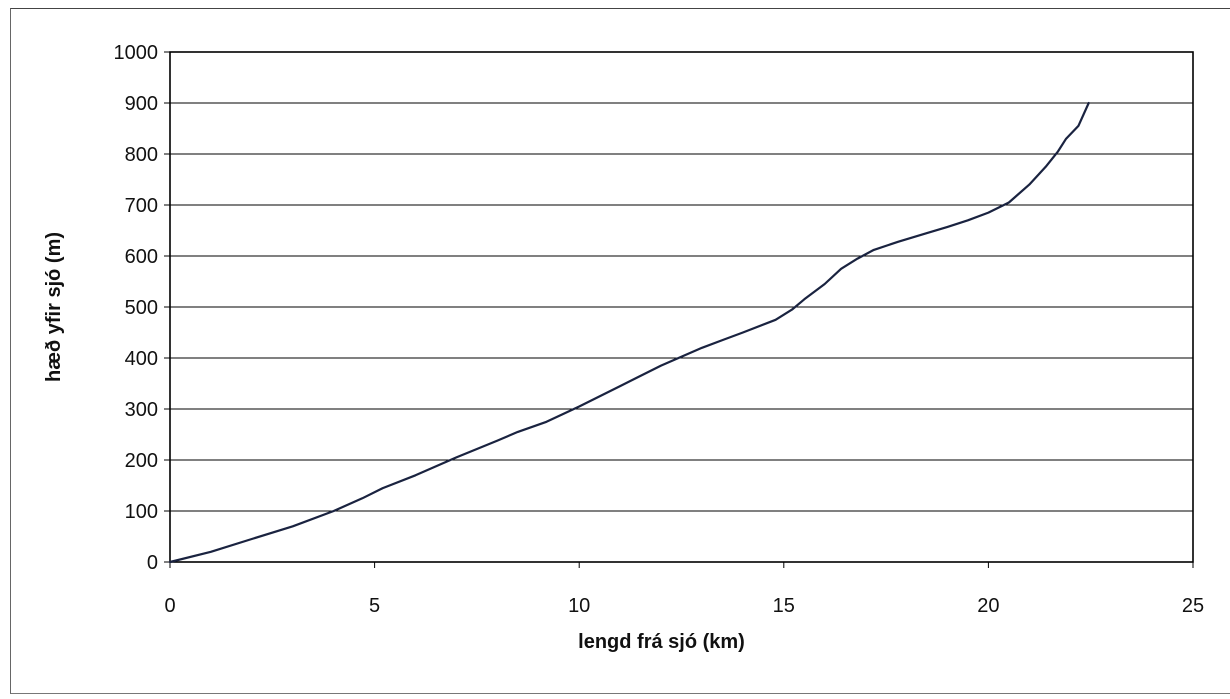 Image resolution: width=1230 pixels, height=699 pixels. What do you see at coordinates (136, 53) in the screenshot?
I see `y-tick-label: 1000` at bounding box center [136, 53].